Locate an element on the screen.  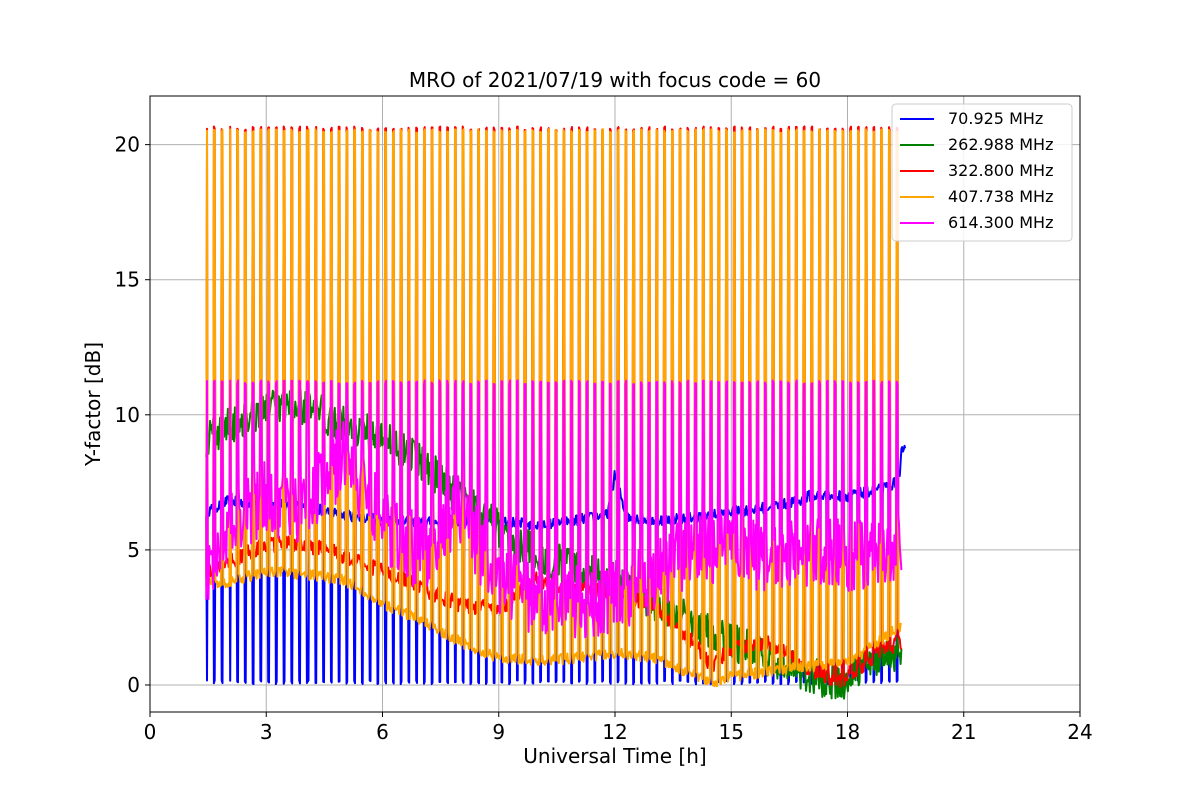
x-tick-label: 24 is located at coordinates (1079, 732).